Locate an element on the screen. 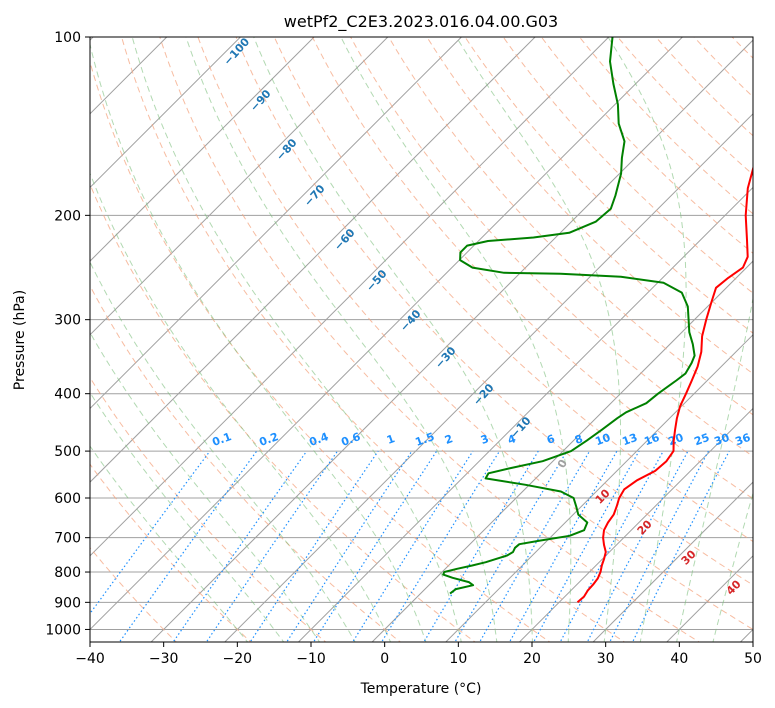  mixing-ratio-label: 16 is located at coordinates (651, 440).